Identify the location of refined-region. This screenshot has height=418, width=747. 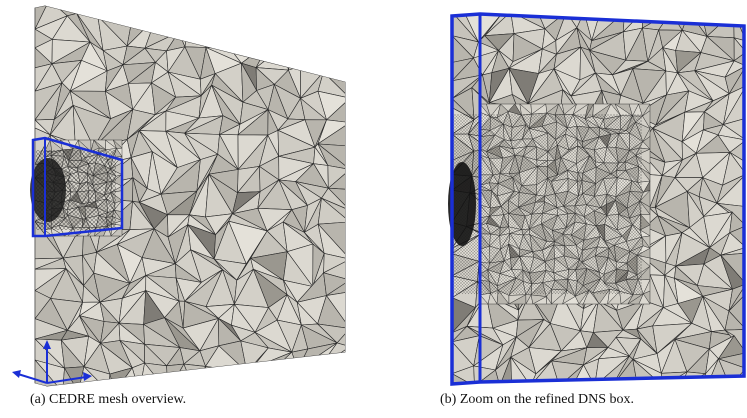
(73, 190).